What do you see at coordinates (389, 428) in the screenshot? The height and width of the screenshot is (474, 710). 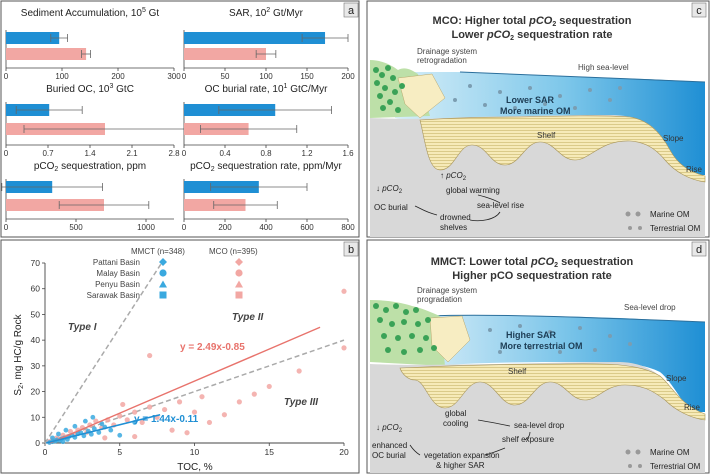 I see `pco2-decrease-label: ↓ pCO2` at bounding box center [389, 428].